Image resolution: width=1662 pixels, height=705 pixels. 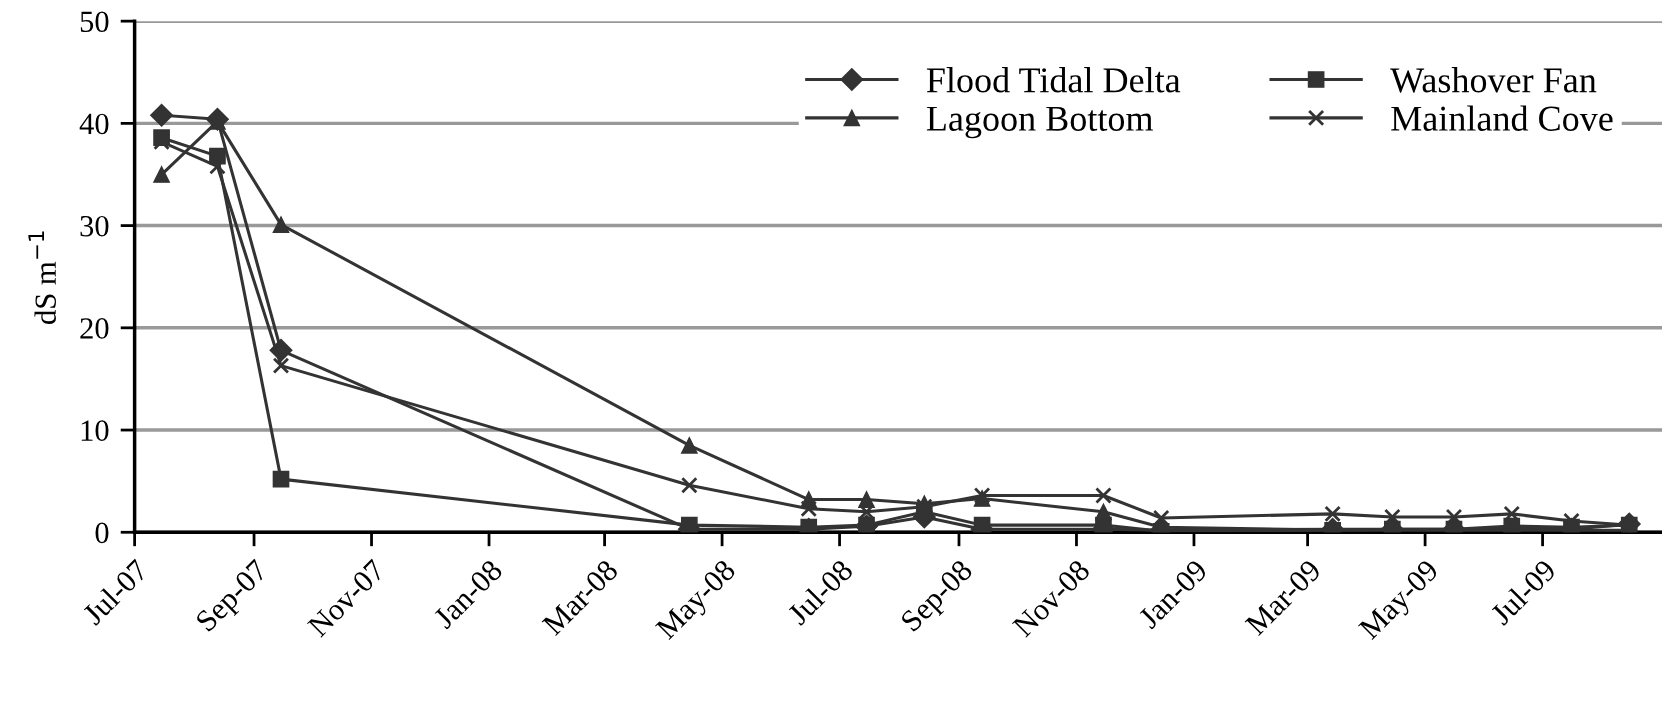 What do you see at coordinates (94, 124) in the screenshot?
I see `y-tick-label: 40` at bounding box center [94, 124].